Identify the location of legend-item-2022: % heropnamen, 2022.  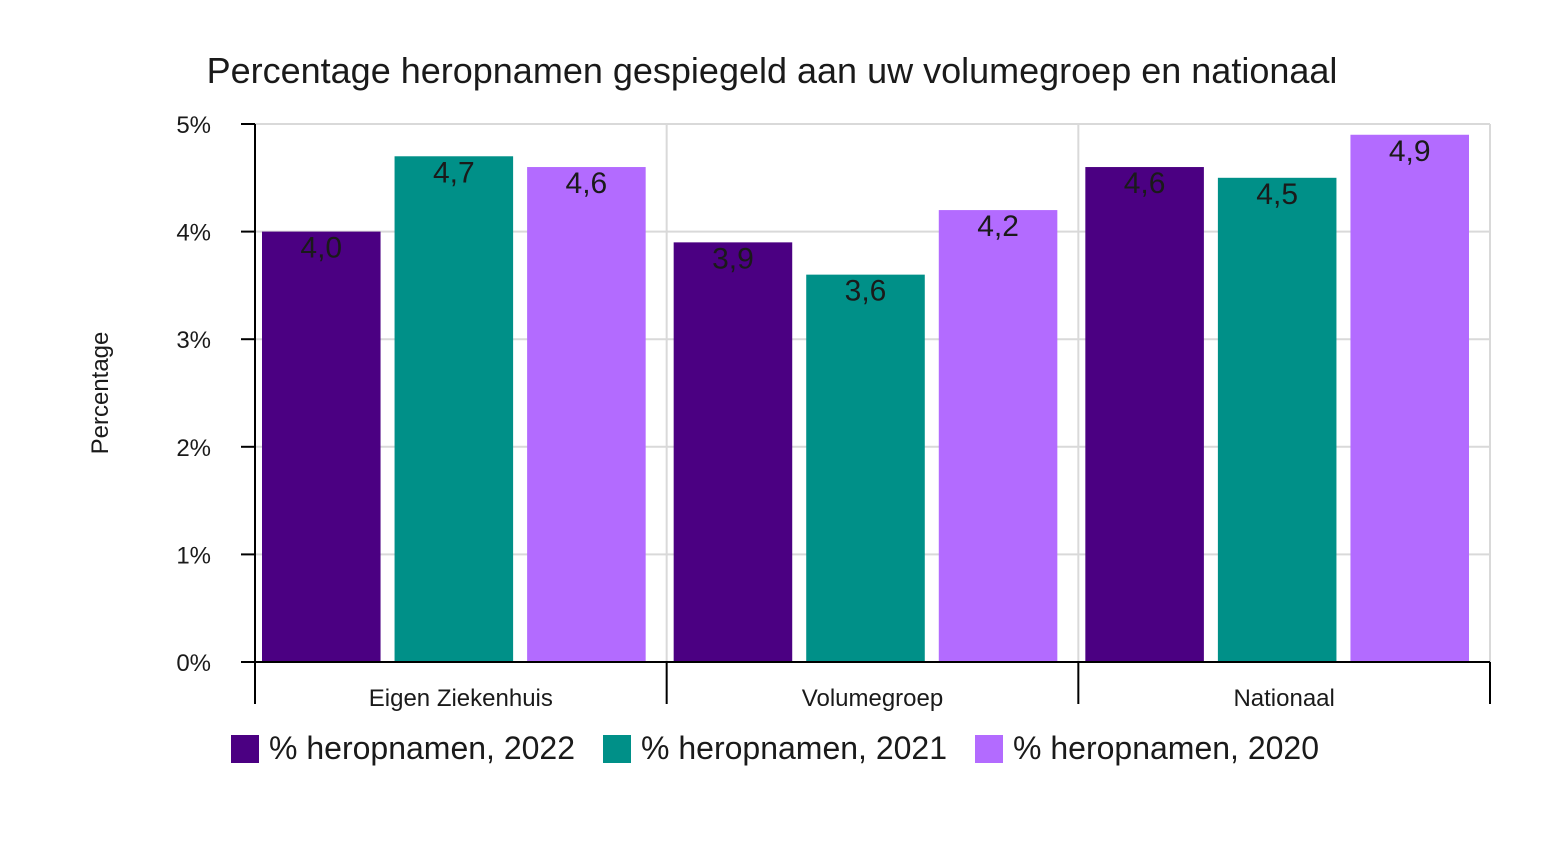
(403, 748).